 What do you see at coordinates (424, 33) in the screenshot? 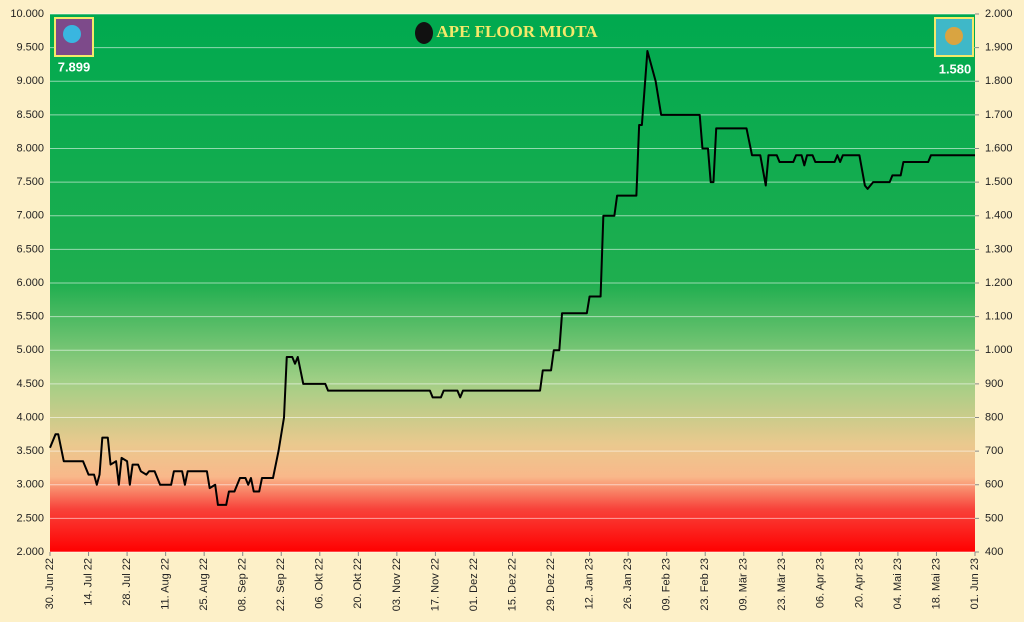
I see `gorilla-icon` at bounding box center [424, 33].